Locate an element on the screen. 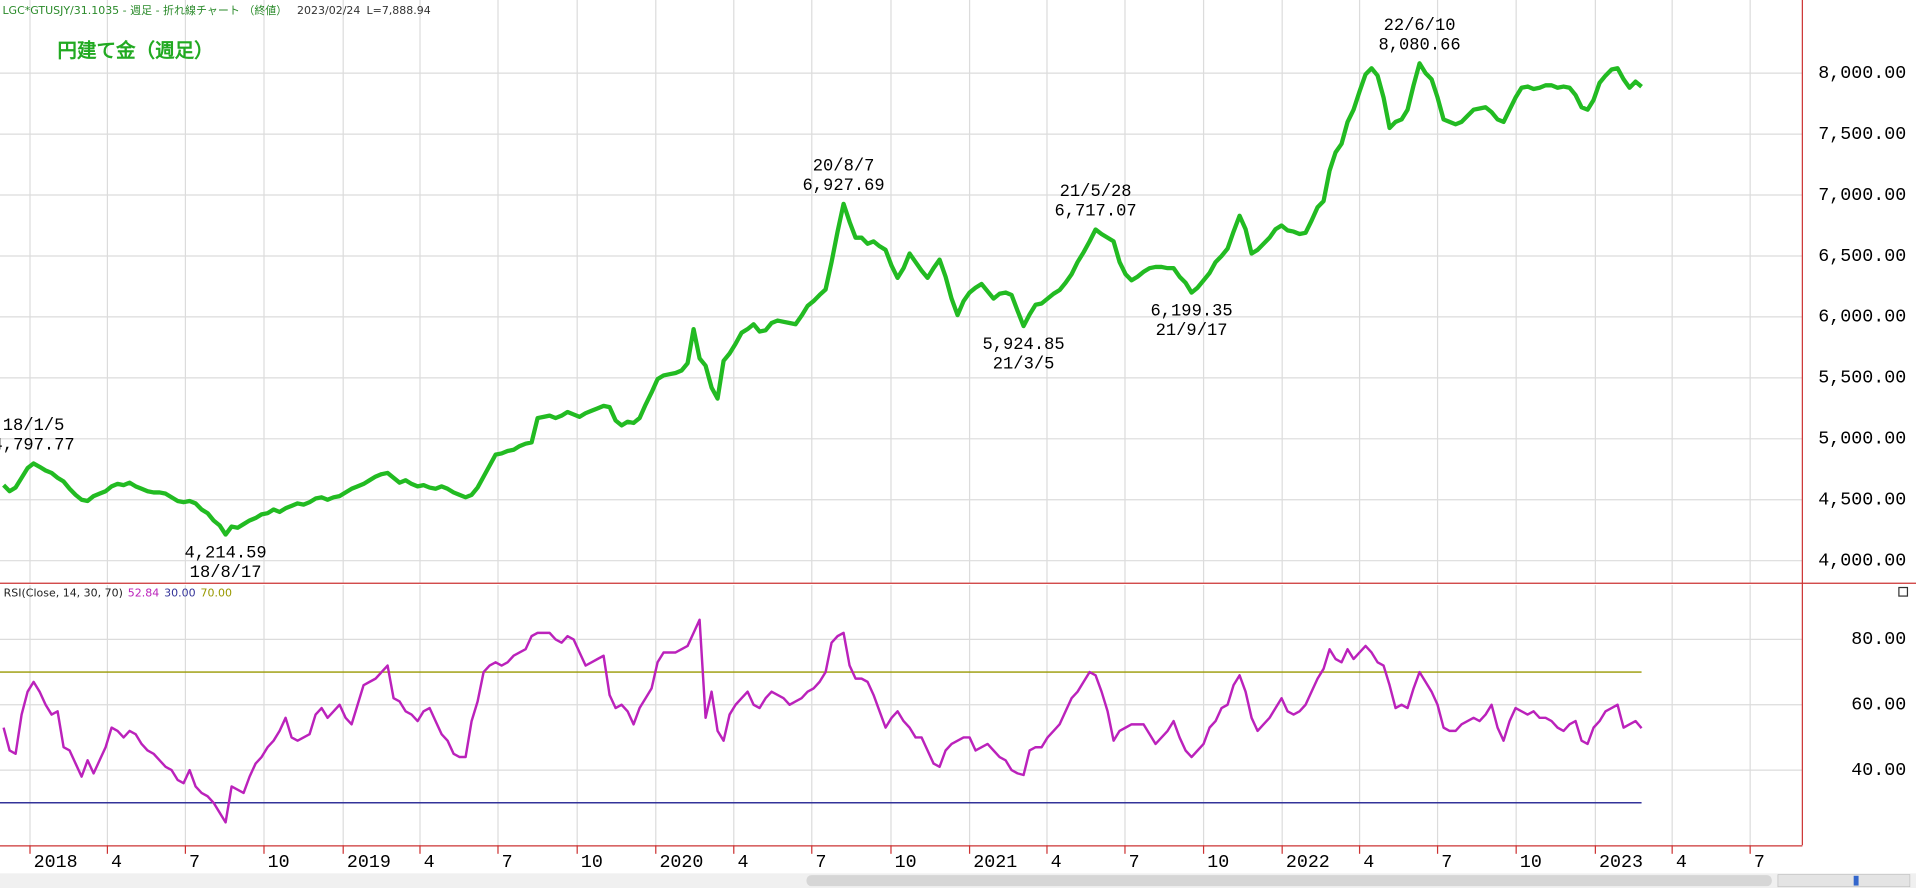 The image size is (1916, 888). y-tick-label: 5,000.00 is located at coordinates (1862, 439).